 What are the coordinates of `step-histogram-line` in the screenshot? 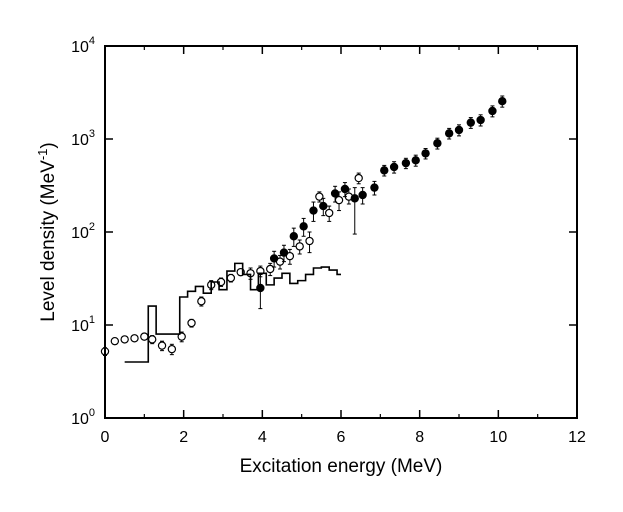 It's located at (232, 312).